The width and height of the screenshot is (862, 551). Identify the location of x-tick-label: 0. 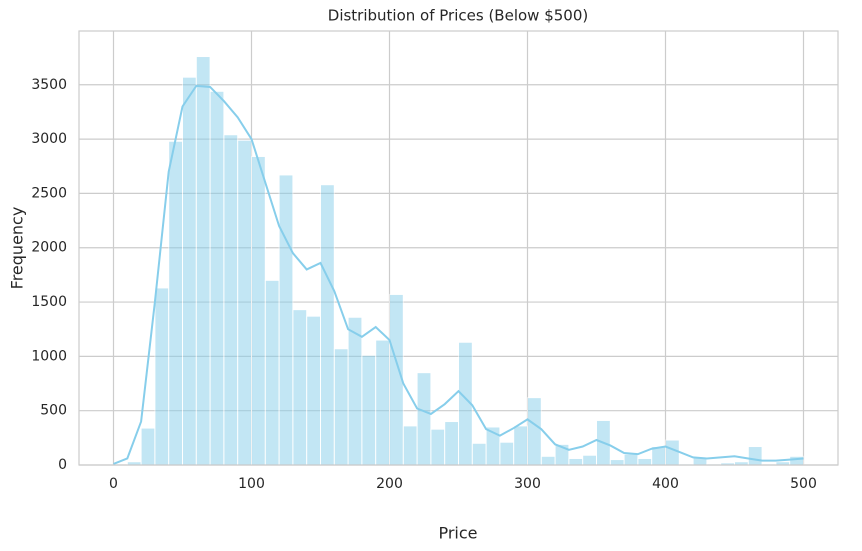
(113, 484).